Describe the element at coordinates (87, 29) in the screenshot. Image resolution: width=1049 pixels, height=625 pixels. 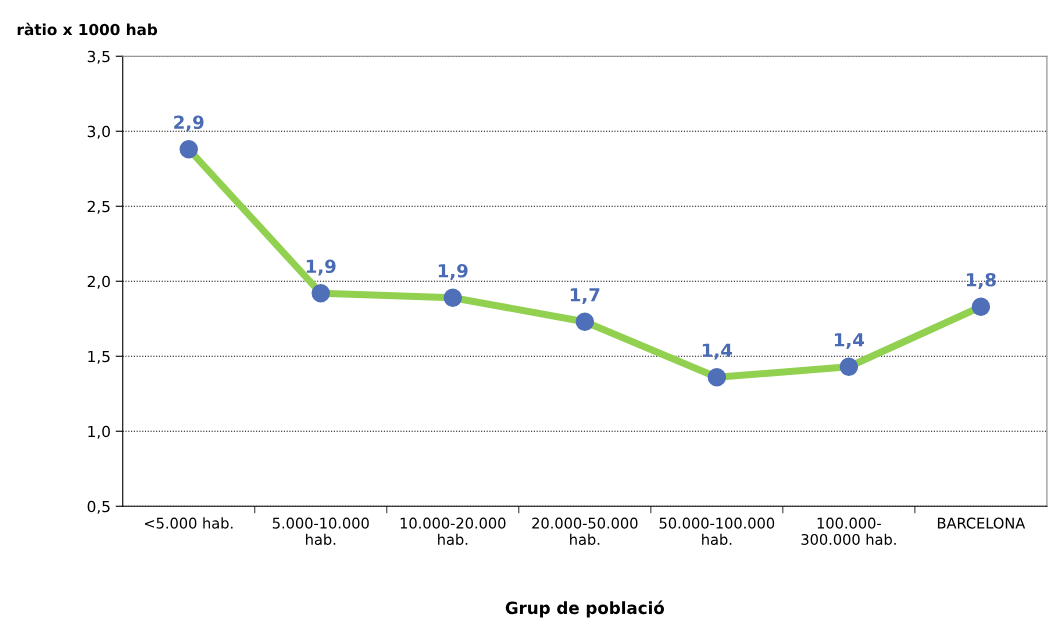
I see `y-axis-title: ràtio x 1000 hab` at that location.